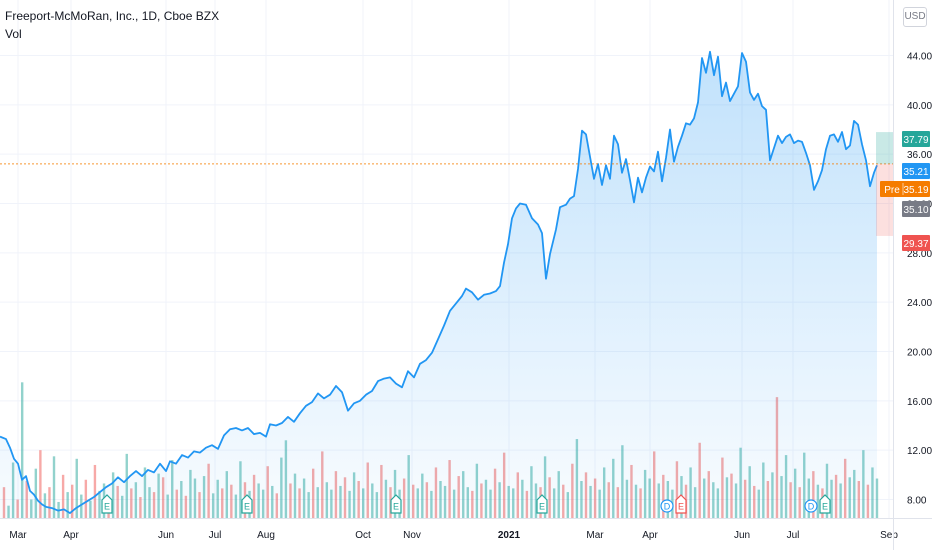 The height and width of the screenshot is (550, 932). What do you see at coordinates (266, 535) in the screenshot?
I see `x-tick-label: Aug` at bounding box center [266, 535].